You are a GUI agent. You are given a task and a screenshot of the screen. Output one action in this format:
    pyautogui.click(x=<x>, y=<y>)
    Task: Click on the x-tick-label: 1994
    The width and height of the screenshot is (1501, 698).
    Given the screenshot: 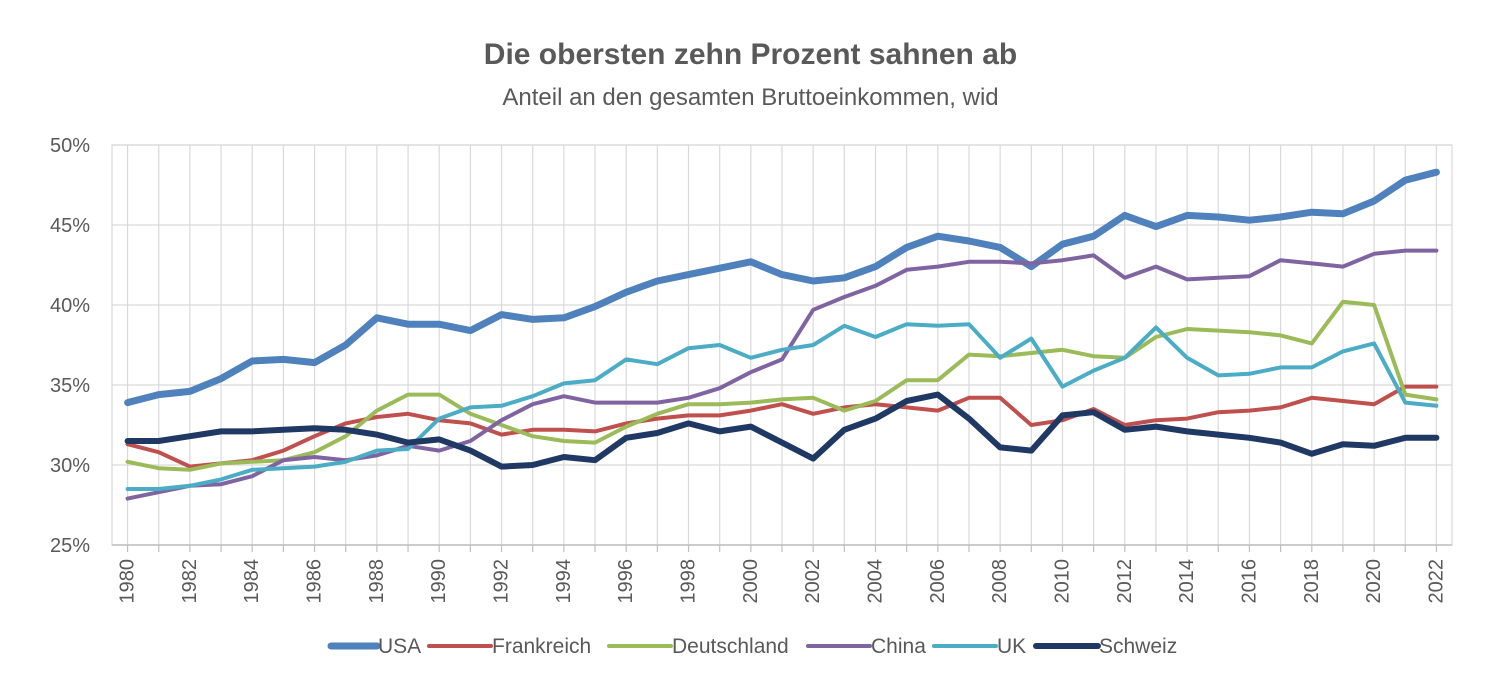 What is the action you would take?
    pyautogui.click(x=564, y=581)
    